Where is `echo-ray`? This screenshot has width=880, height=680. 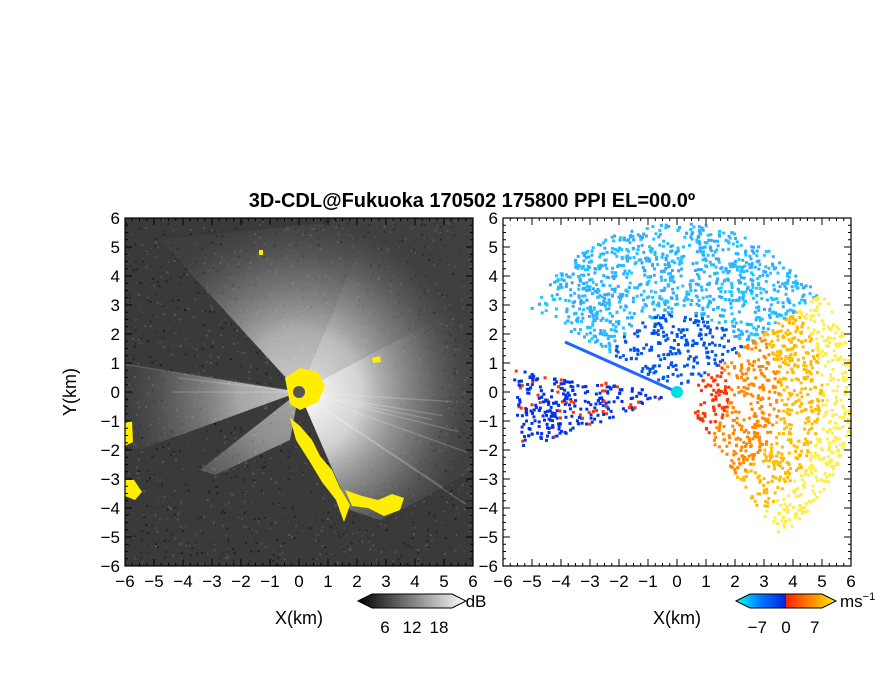 echo-ray is located at coordinates (212, 378).